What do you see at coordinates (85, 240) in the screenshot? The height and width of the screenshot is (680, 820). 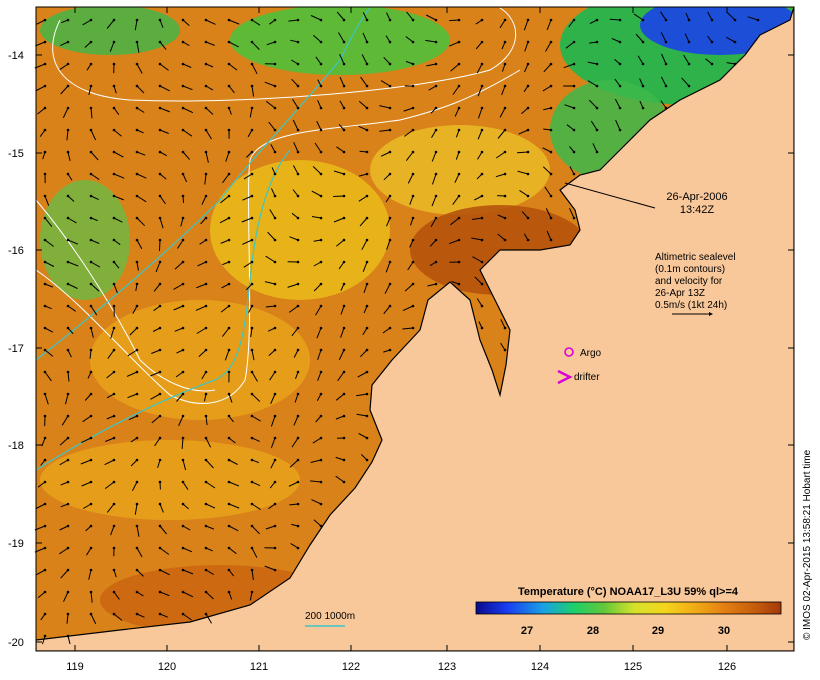 I see `sst-patch-green-w` at bounding box center [85, 240].